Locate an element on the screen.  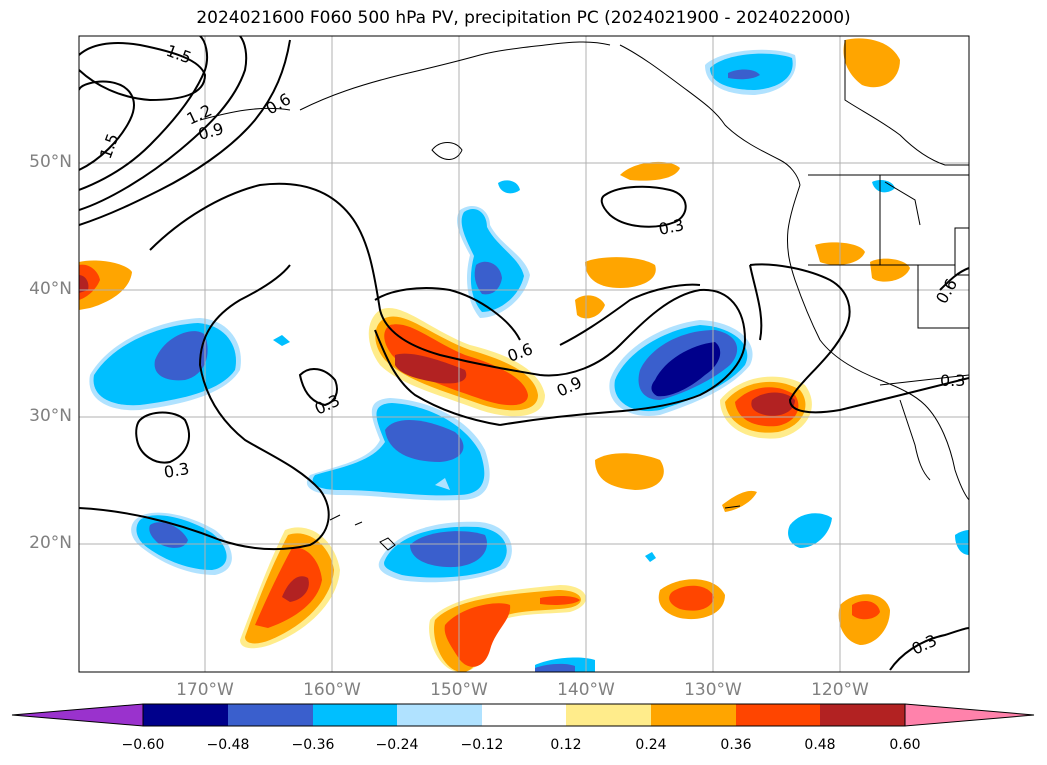
lat-label: 40°N is located at coordinates (50, 289).